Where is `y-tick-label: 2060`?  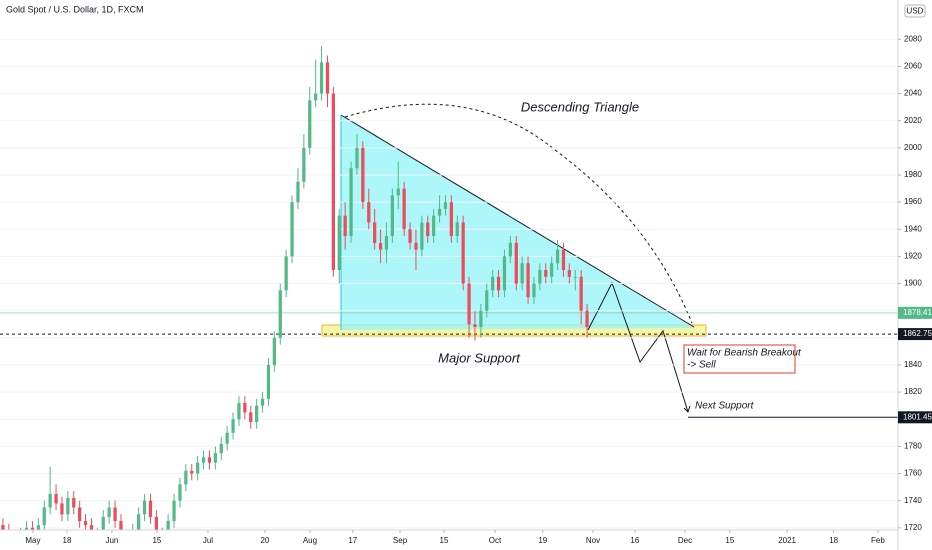 y-tick-label: 2060 is located at coordinates (913, 66).